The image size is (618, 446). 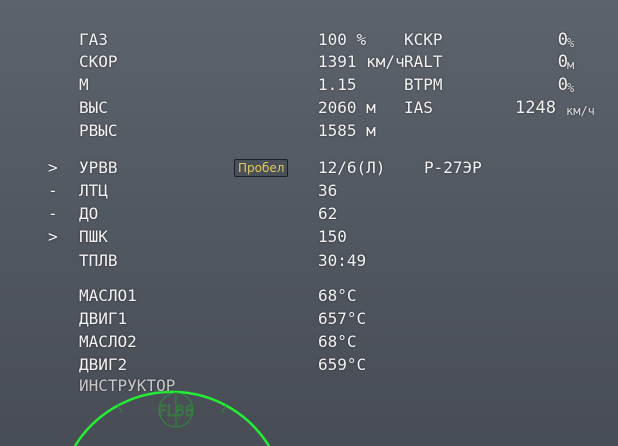 What do you see at coordinates (103, 318) in the screenshot?
I see `engine-label: ДВИГ1` at bounding box center [103, 318].